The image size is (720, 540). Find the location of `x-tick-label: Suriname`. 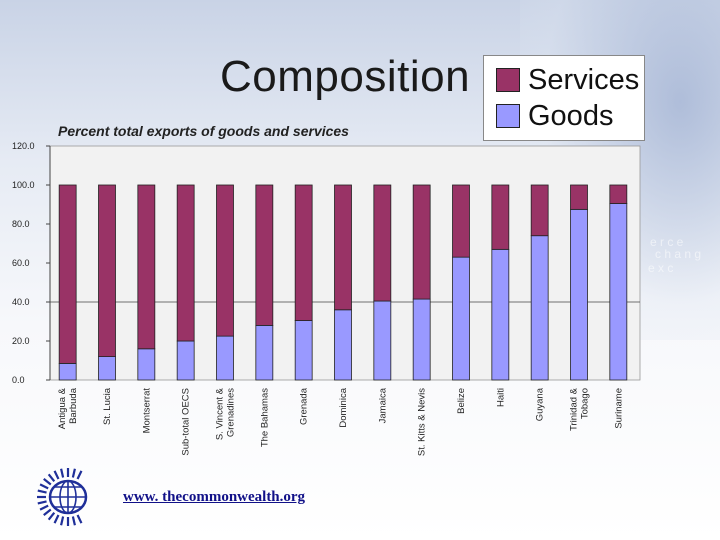

x-tick-label: Suriname is located at coordinates (618, 408).